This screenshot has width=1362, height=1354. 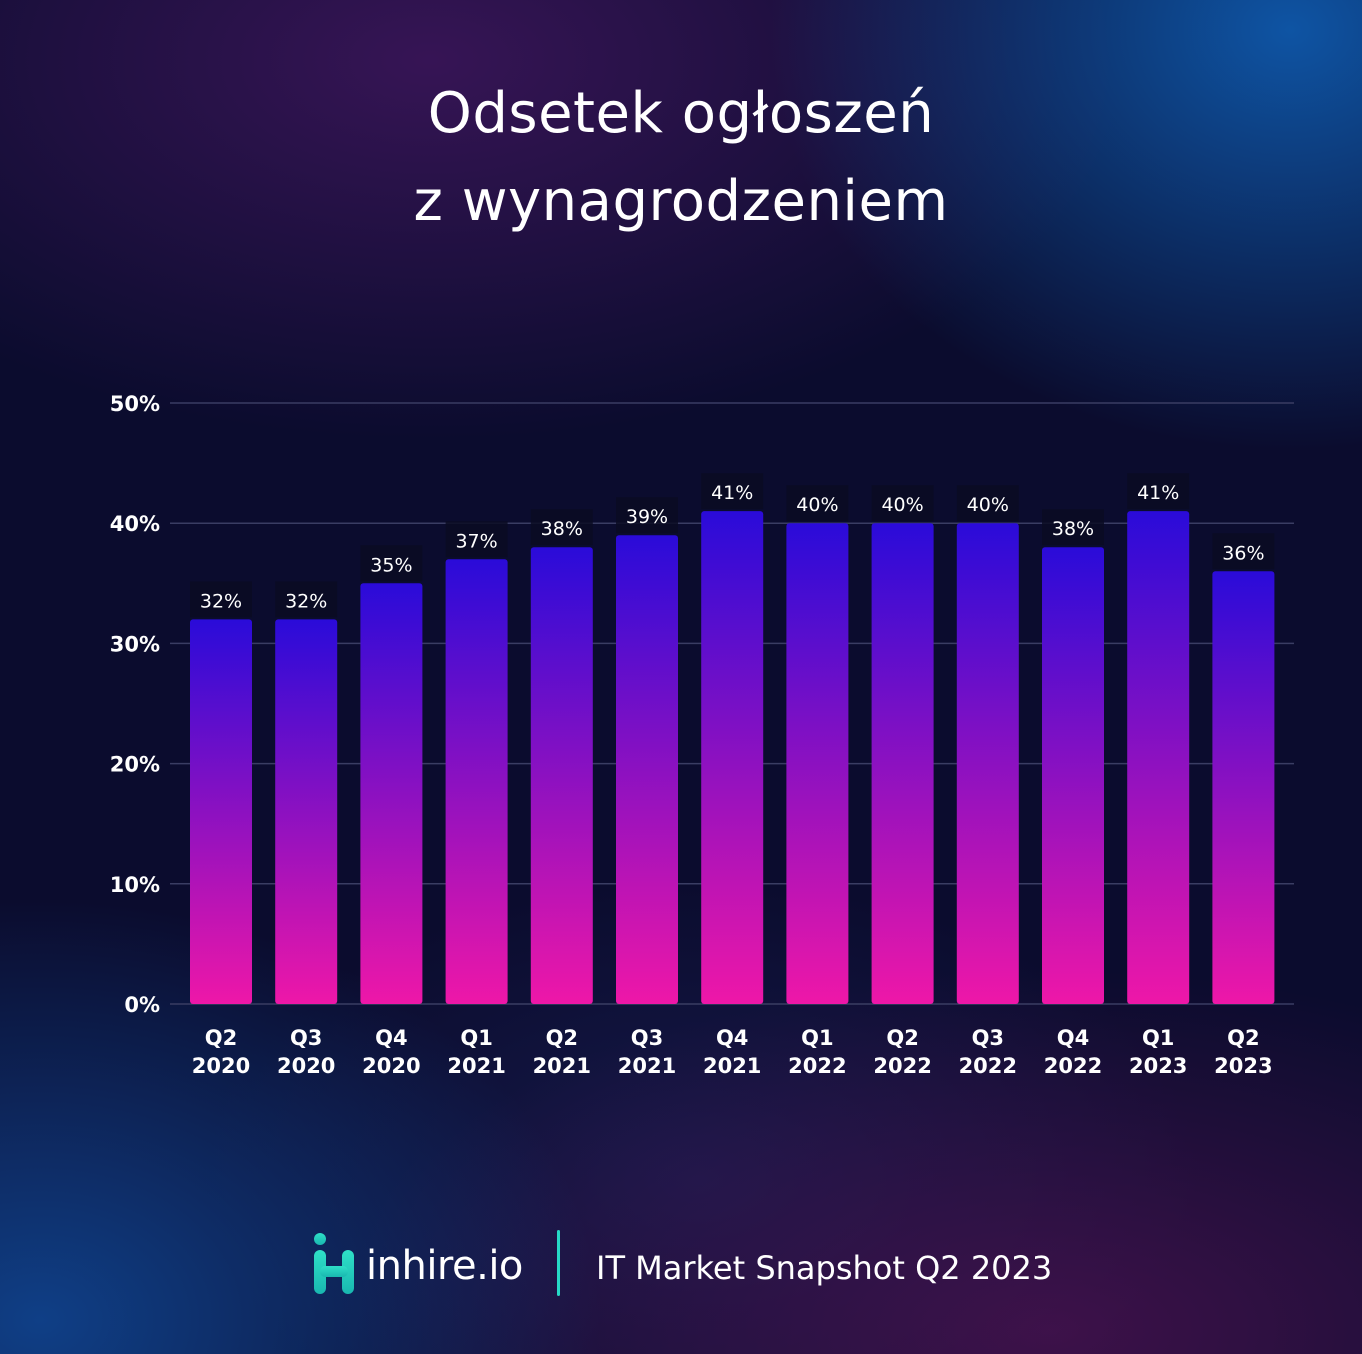 I want to click on footer: inhire.io IT Market Snapshot Q2 2023, so click(x=681, y=1264).